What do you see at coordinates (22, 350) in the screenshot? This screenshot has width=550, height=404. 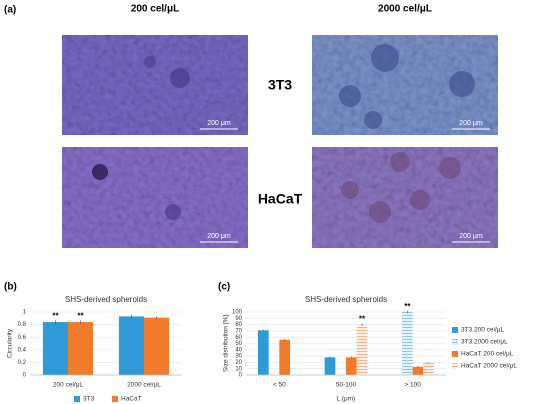 I see `y-tick-label: 0.4` at bounding box center [22, 350].